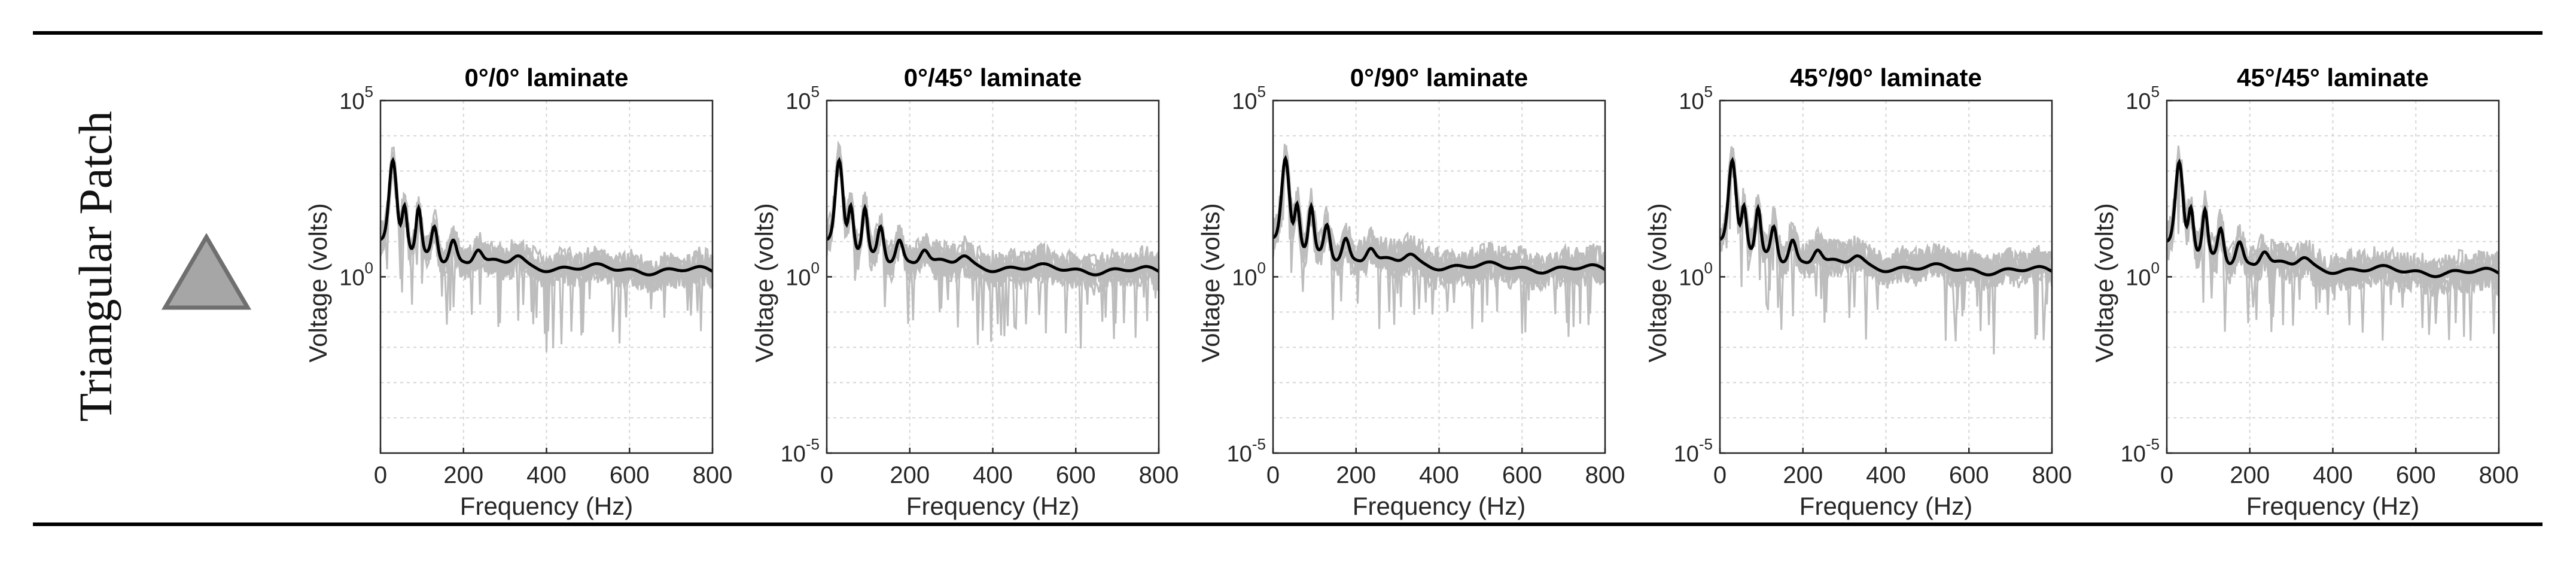  I want to click on triangle-icon, so click(206, 271).